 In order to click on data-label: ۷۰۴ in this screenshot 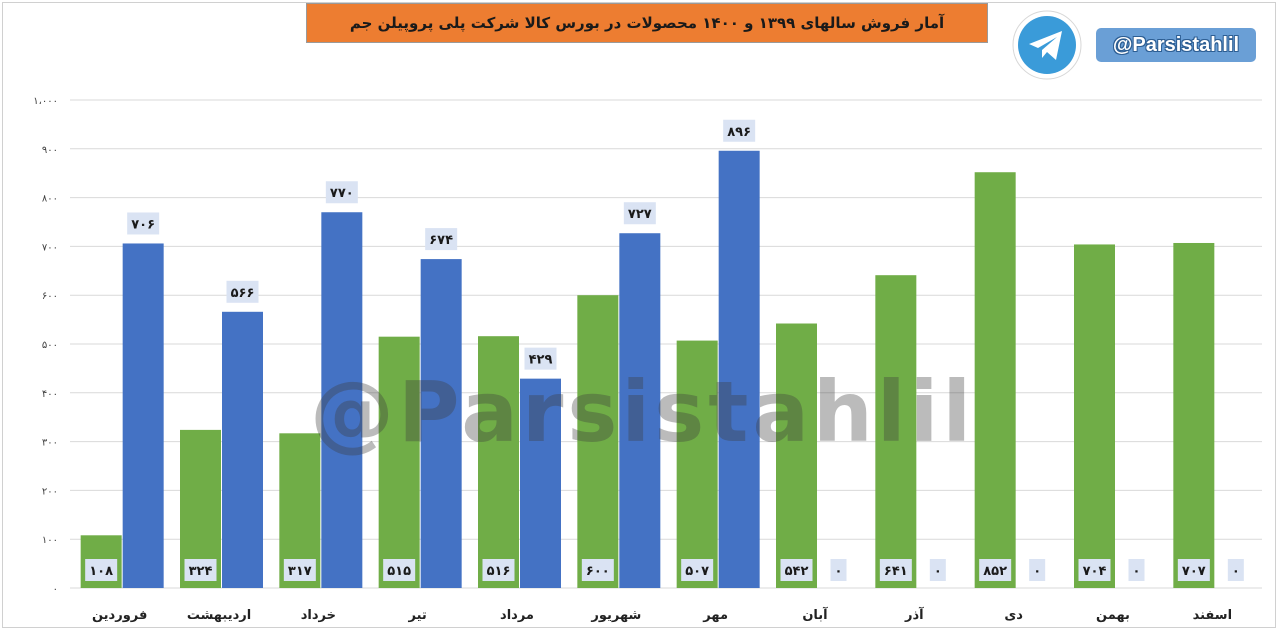, I will do `click(1095, 571)`.